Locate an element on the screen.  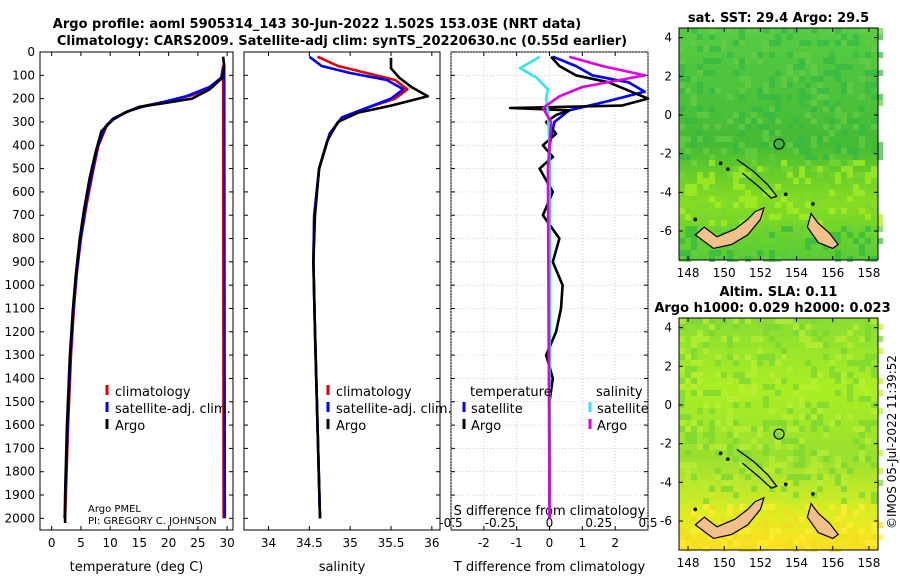
s-tick-label: -0.5 is located at coordinates (450, 523).